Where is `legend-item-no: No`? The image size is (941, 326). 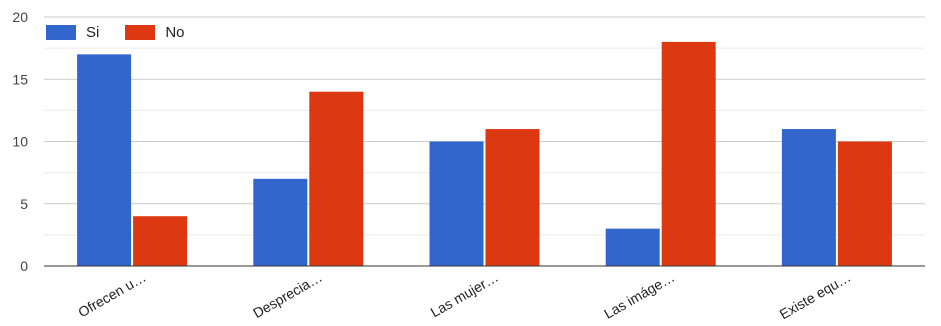 legend-item-no: No is located at coordinates (155, 32).